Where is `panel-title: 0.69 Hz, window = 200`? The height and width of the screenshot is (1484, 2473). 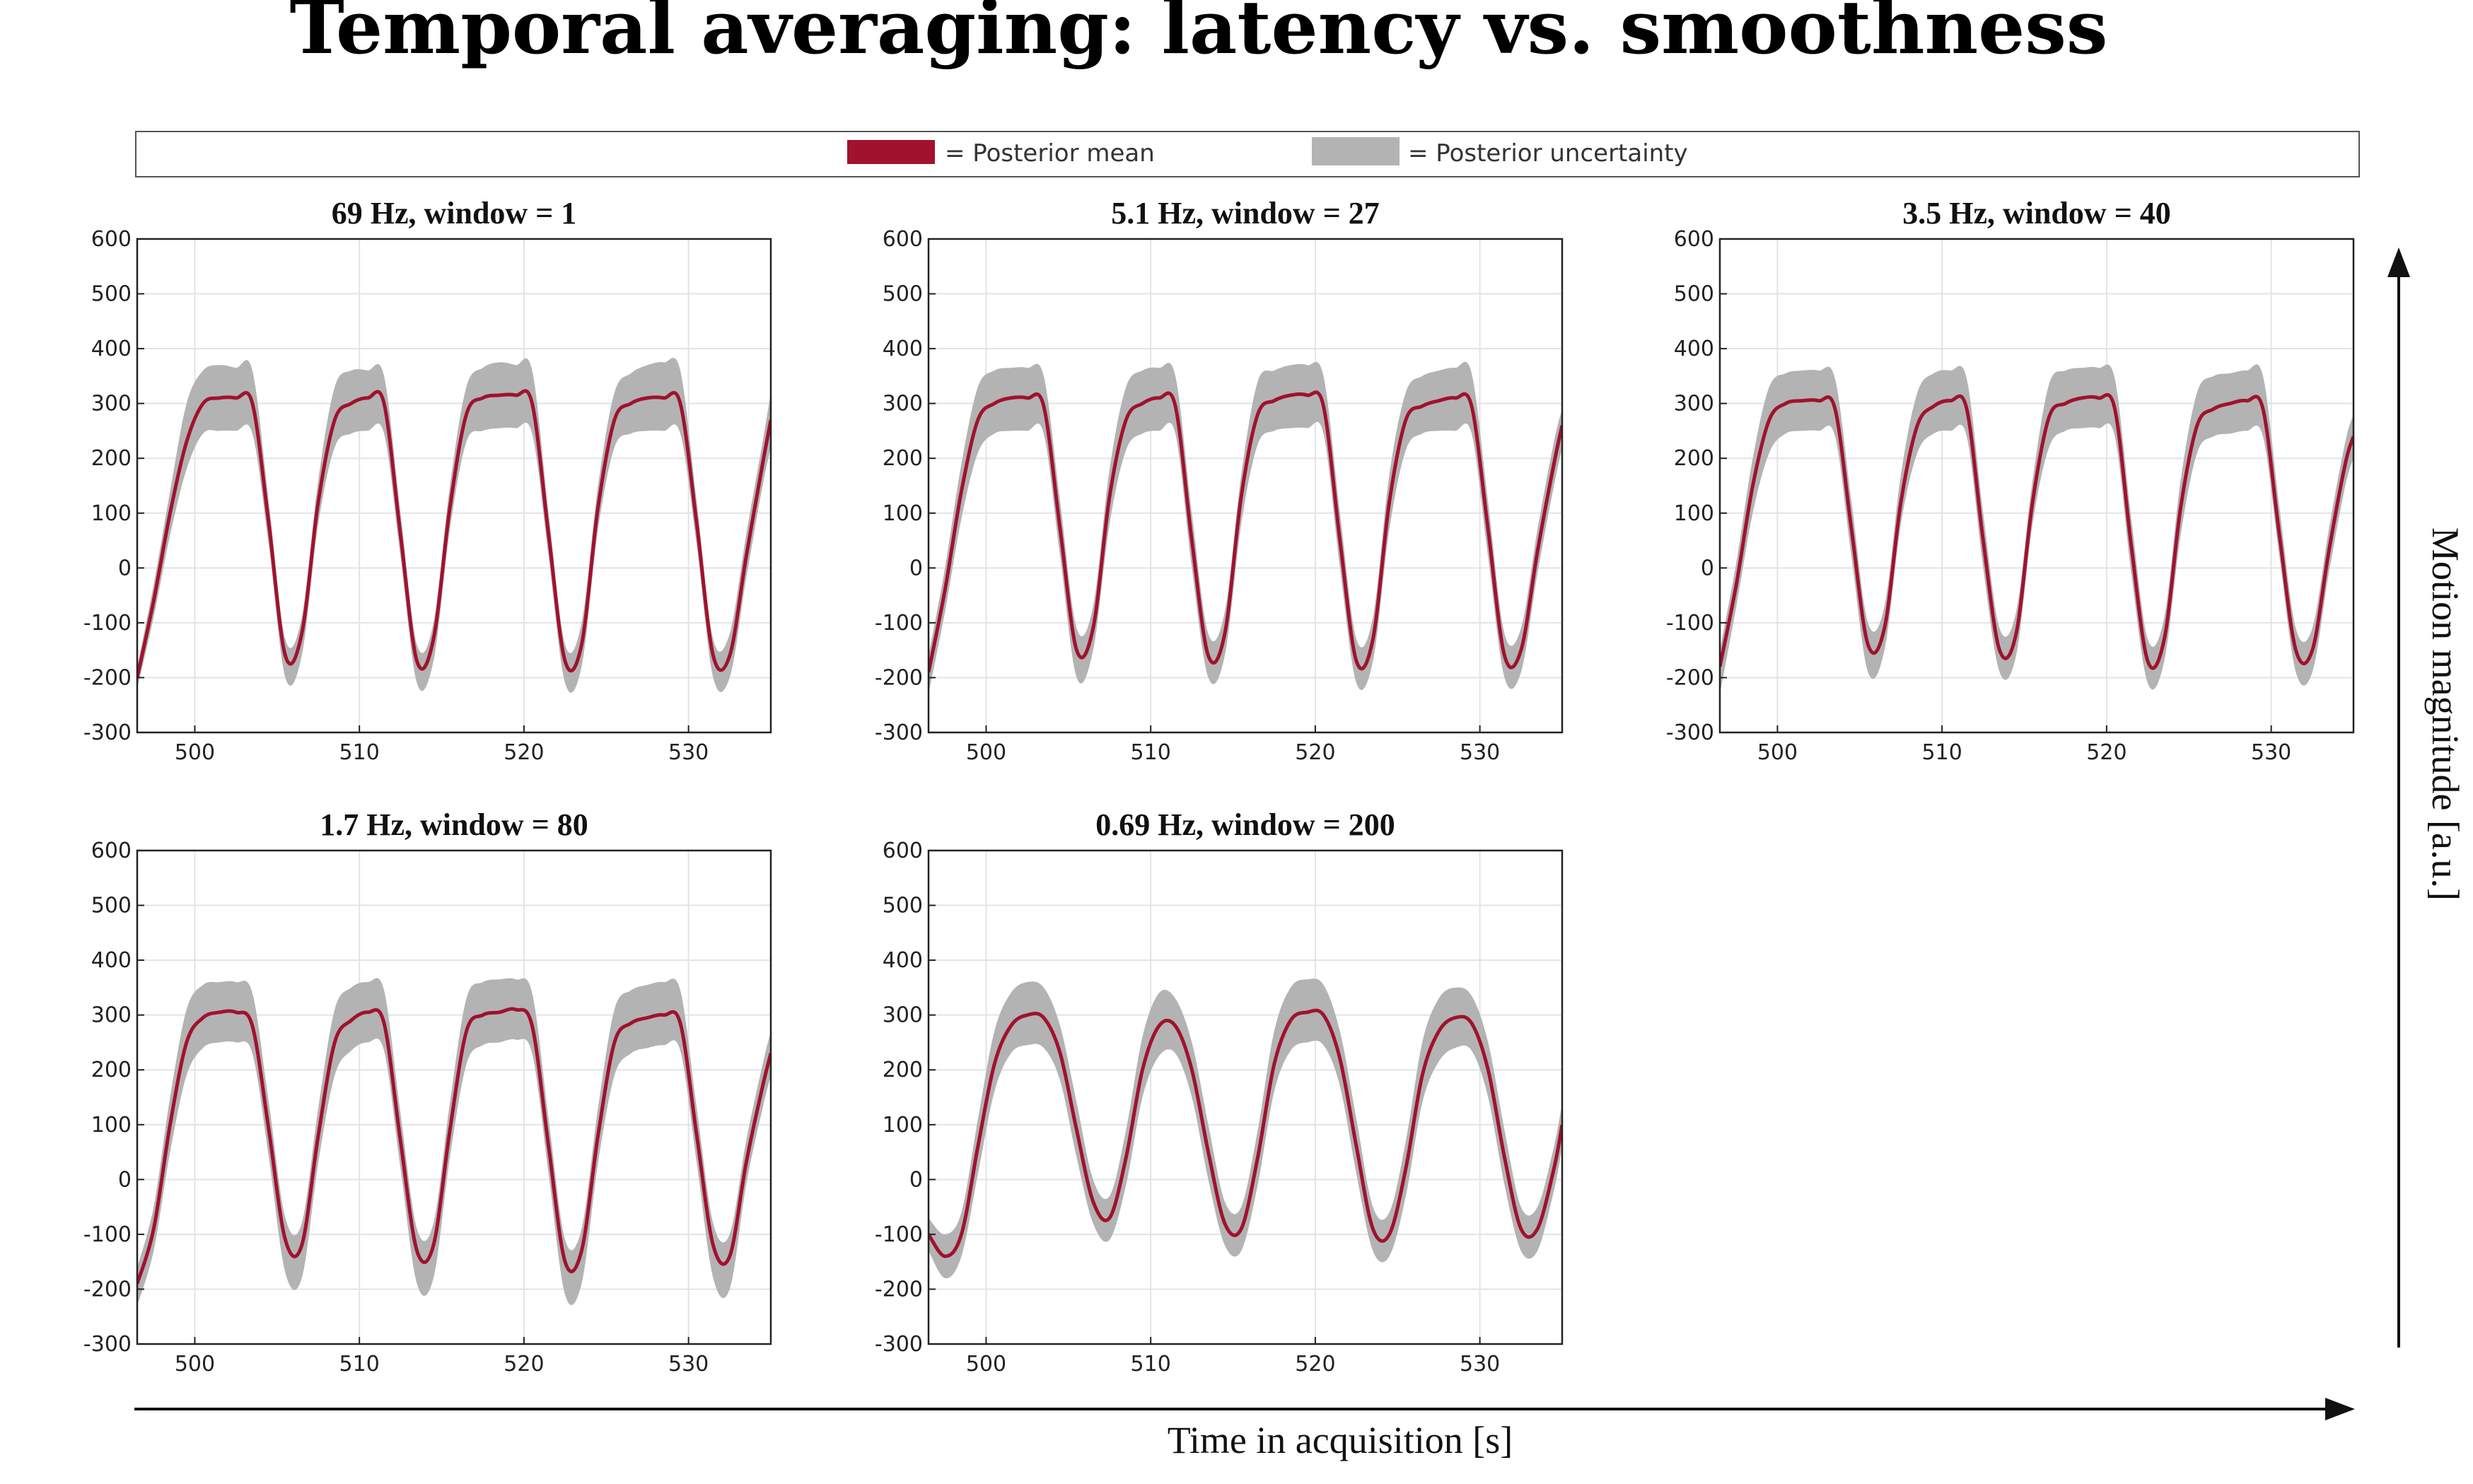
panel-title: 0.69 Hz, window = 200 is located at coordinates (1245, 824).